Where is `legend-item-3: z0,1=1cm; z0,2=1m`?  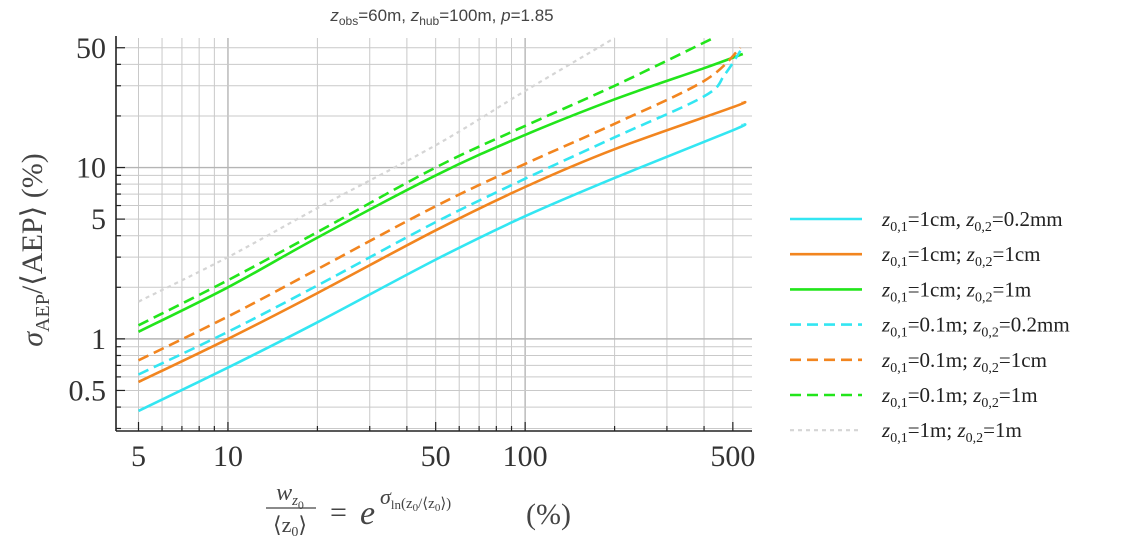 legend-item-3: z0,1=1cm; z0,2=1m is located at coordinates (910, 291).